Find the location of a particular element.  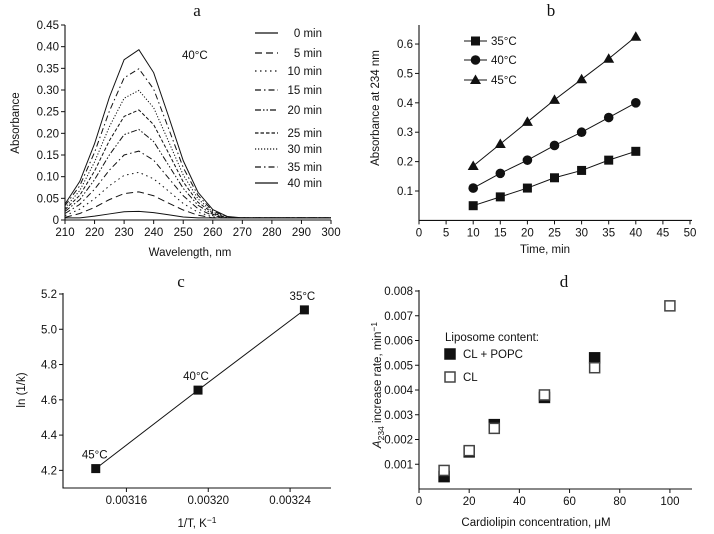

y-tick-label: 0.6 is located at coordinates (405, 45).